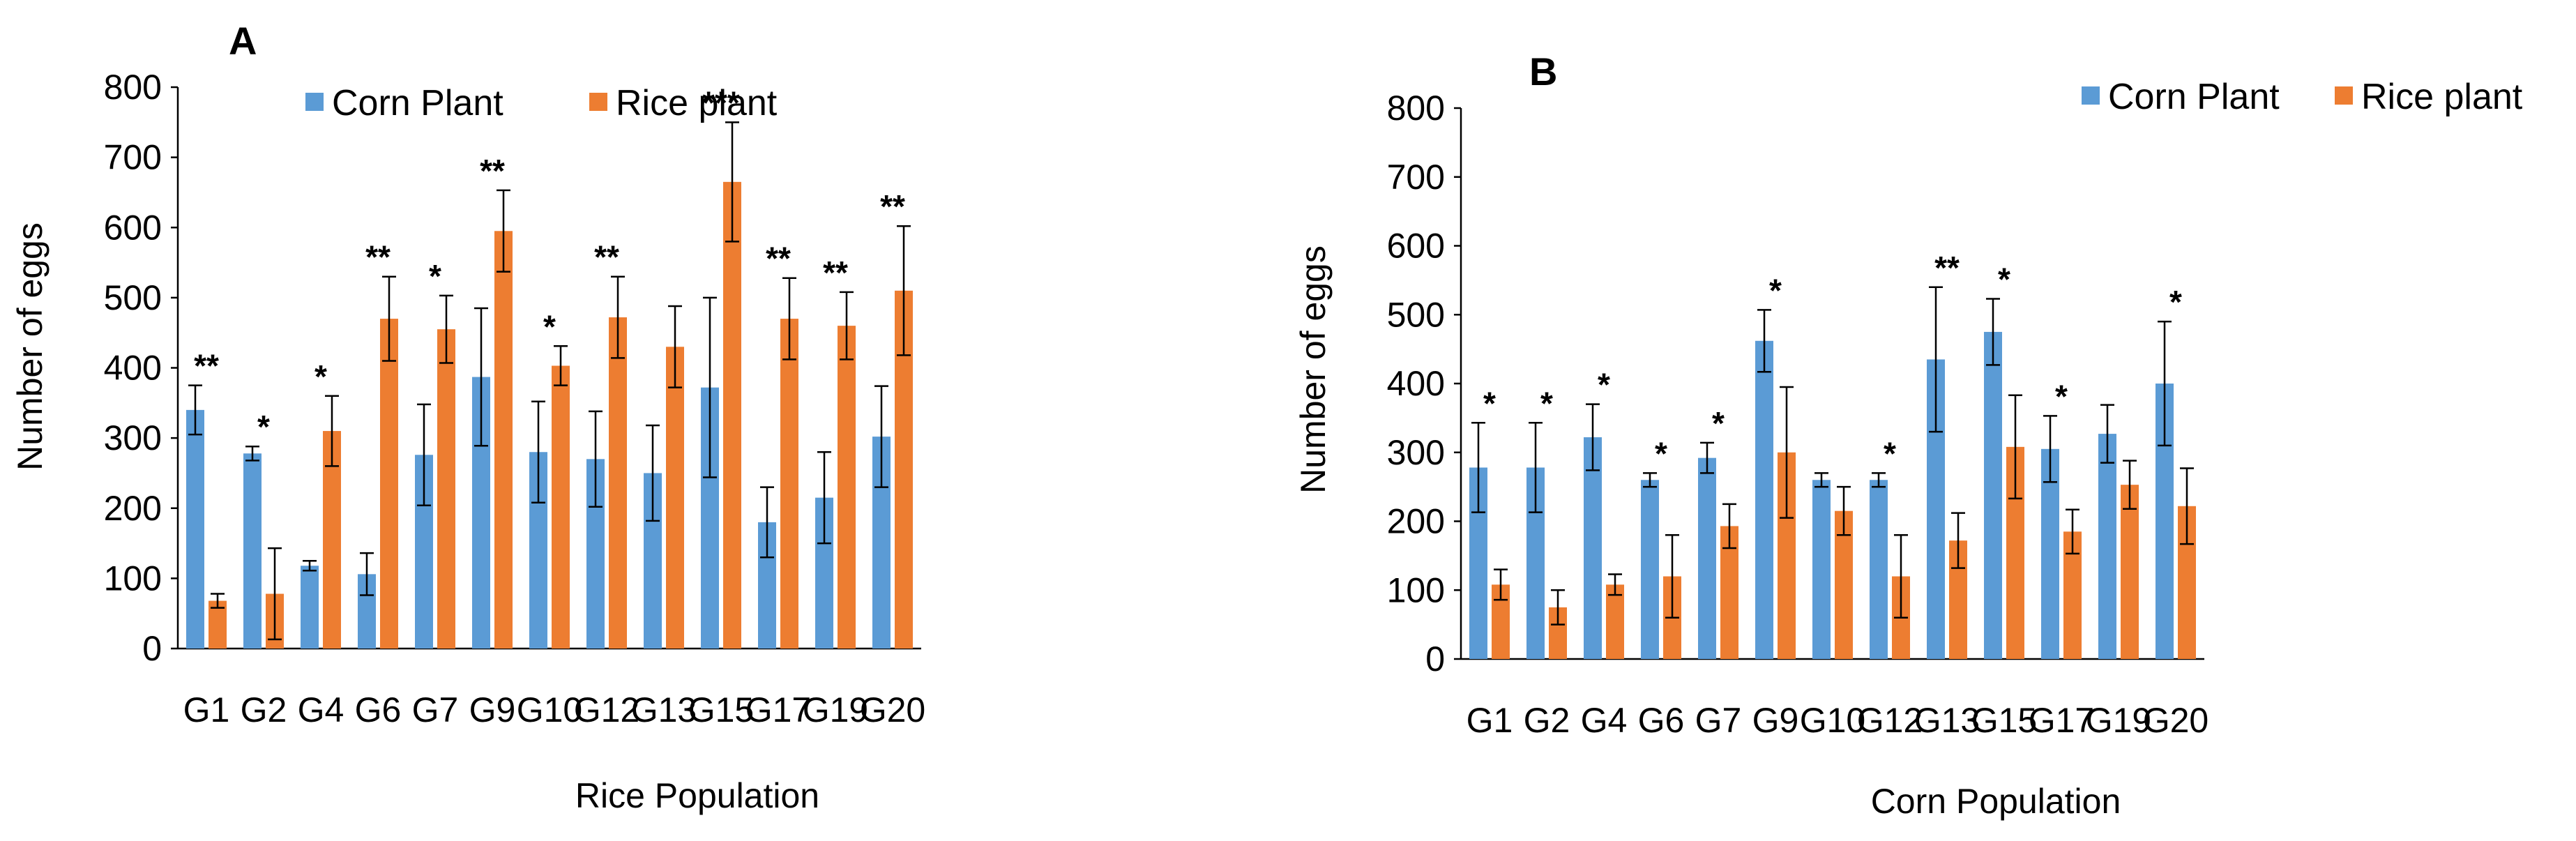 This screenshot has height=841, width=2576. What do you see at coordinates (732, 415) in the screenshot?
I see `panel-a-bar-rice-g15` at bounding box center [732, 415].